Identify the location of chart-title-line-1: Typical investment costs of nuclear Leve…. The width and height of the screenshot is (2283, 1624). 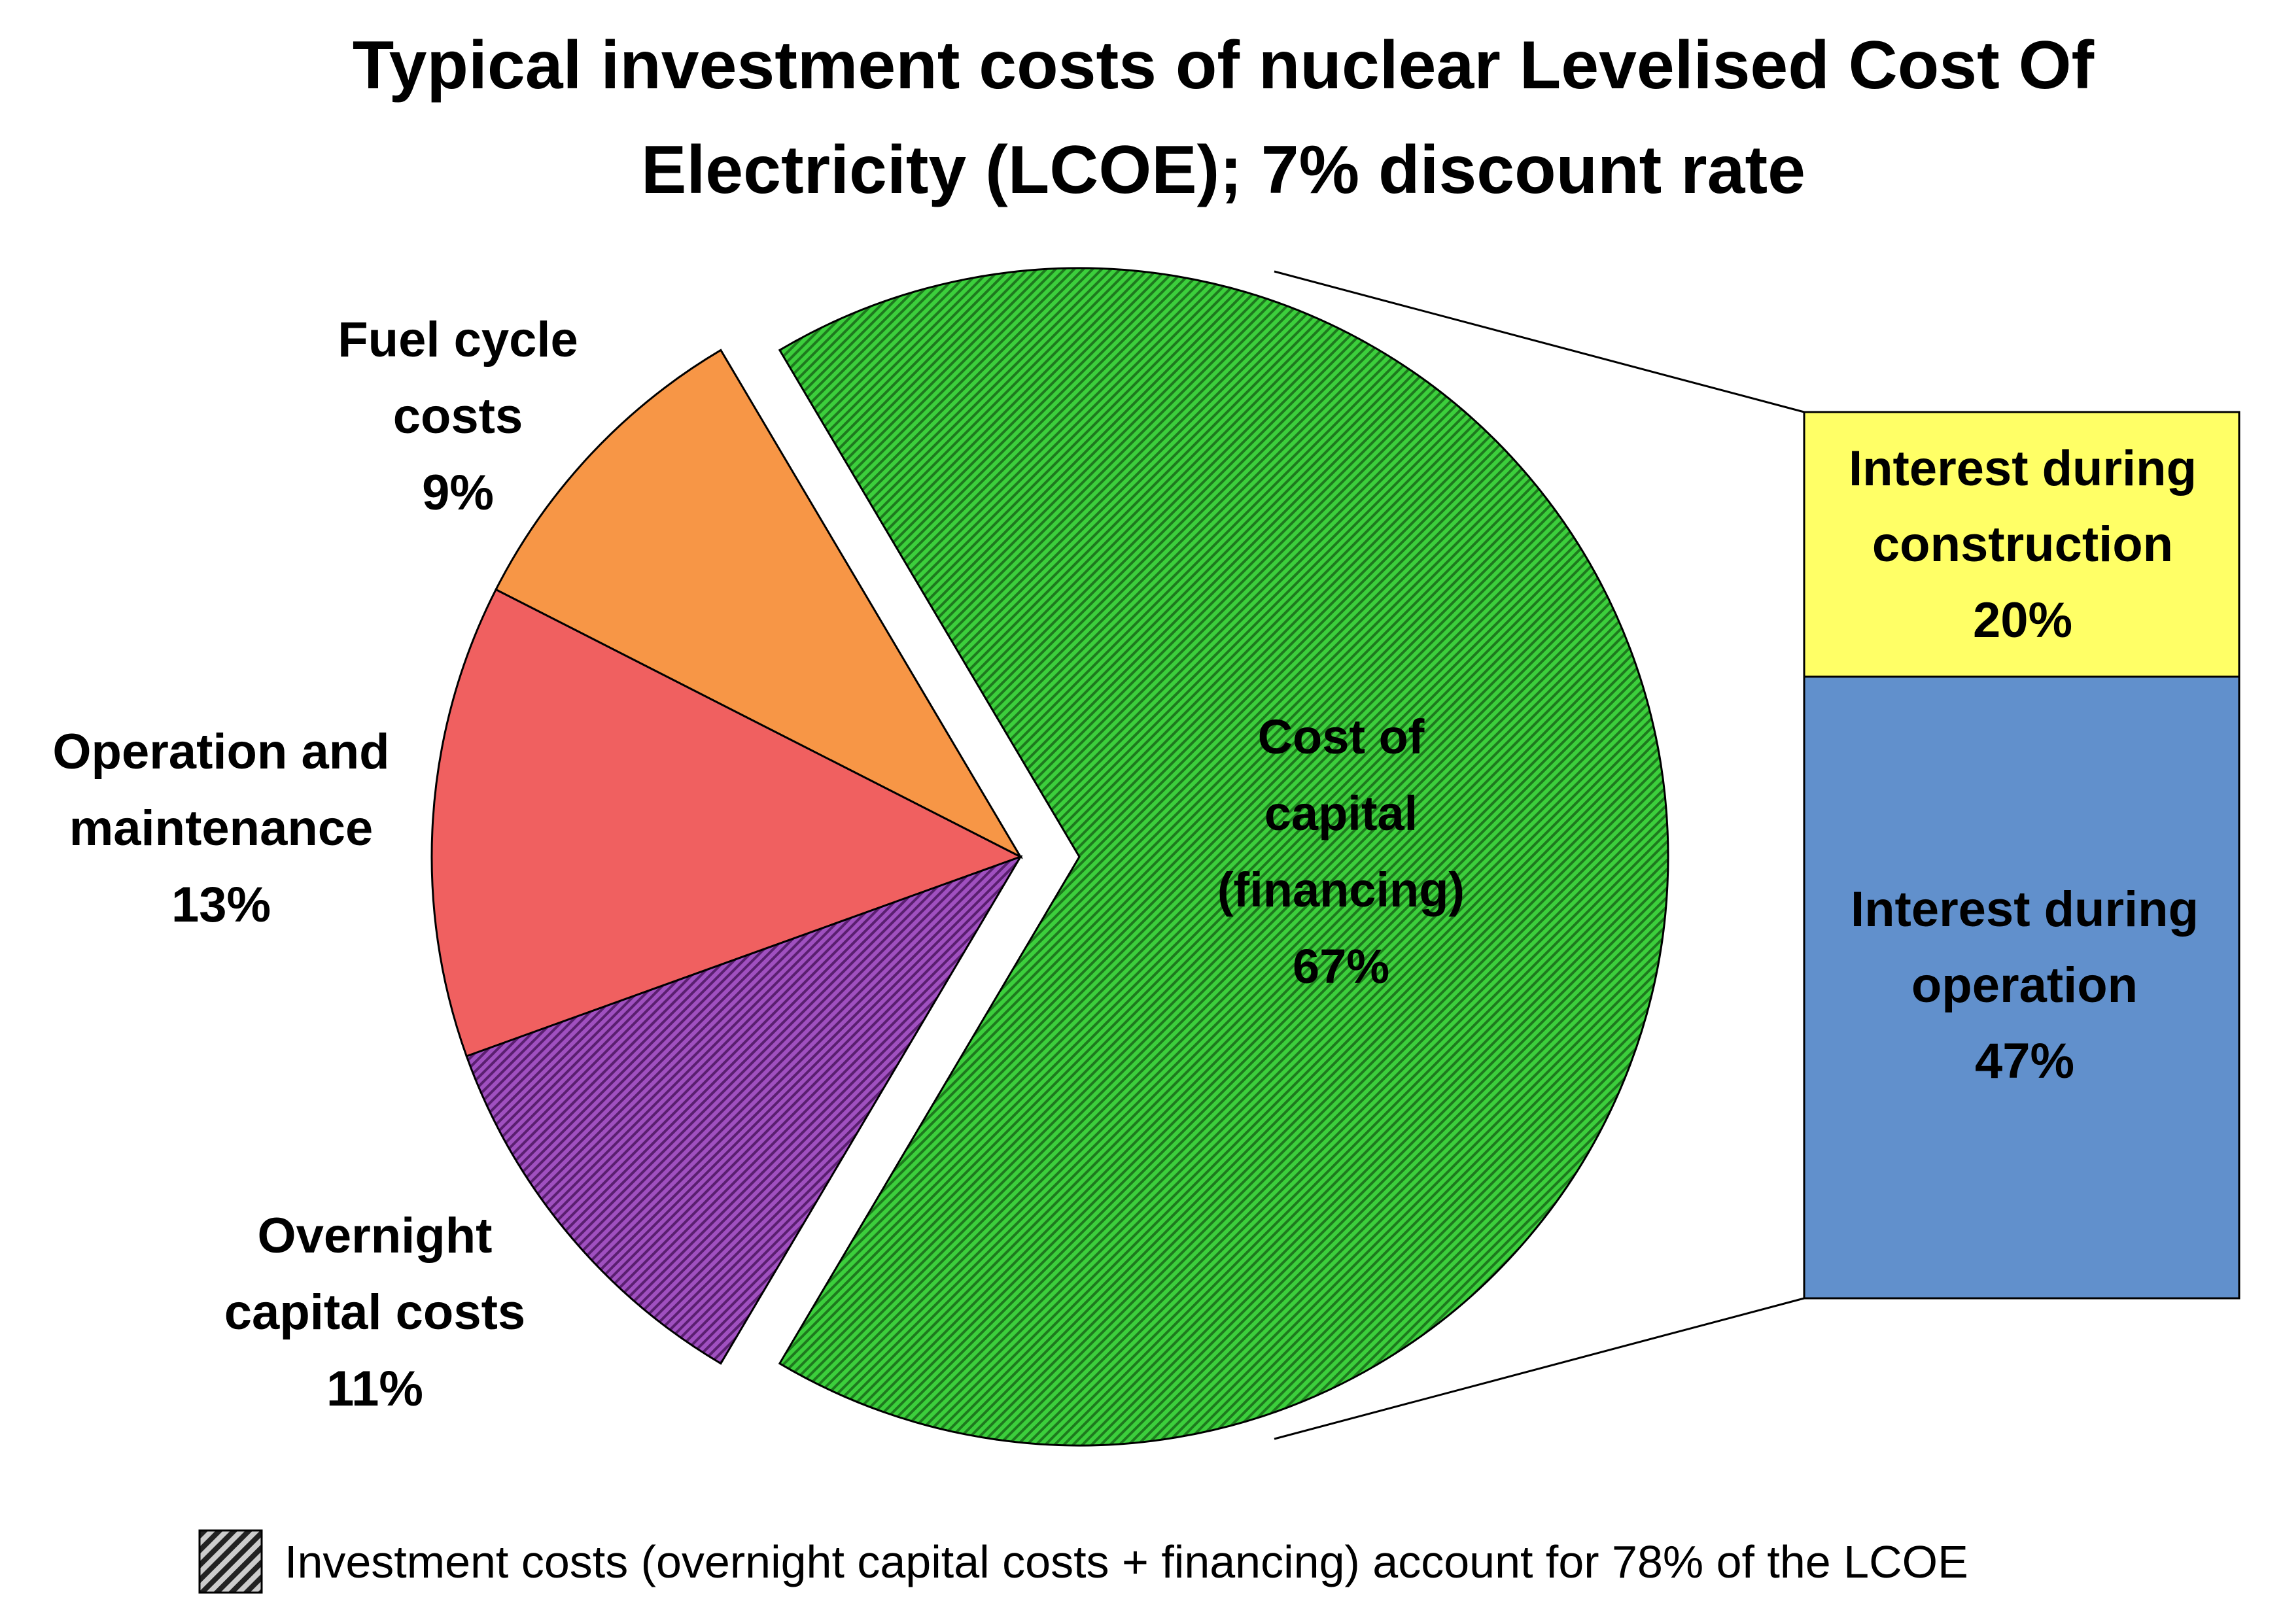
(1224, 65).